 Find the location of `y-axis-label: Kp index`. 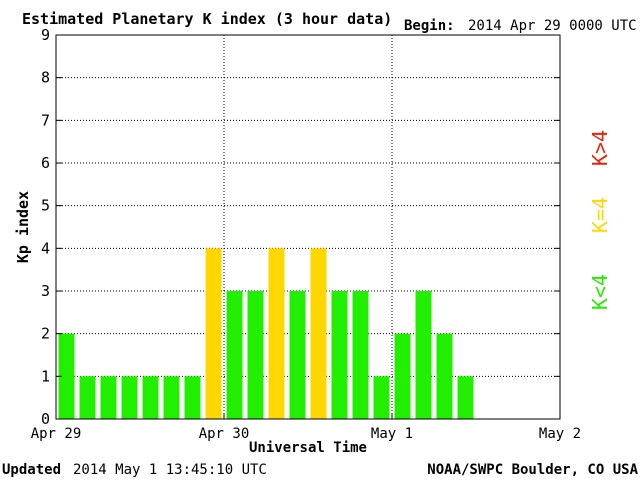

y-axis-label: Kp index is located at coordinates (23, 227).